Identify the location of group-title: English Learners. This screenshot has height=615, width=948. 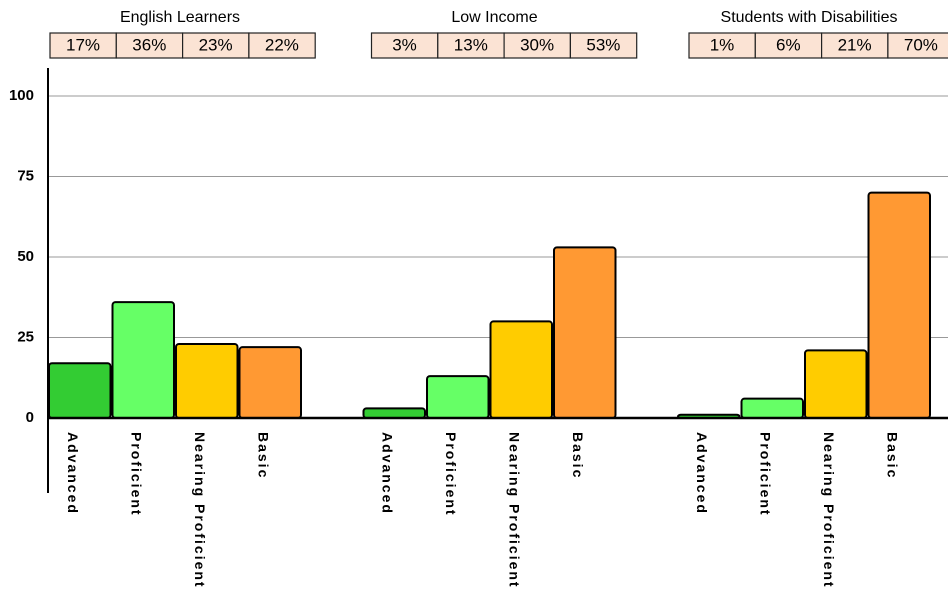
(180, 17).